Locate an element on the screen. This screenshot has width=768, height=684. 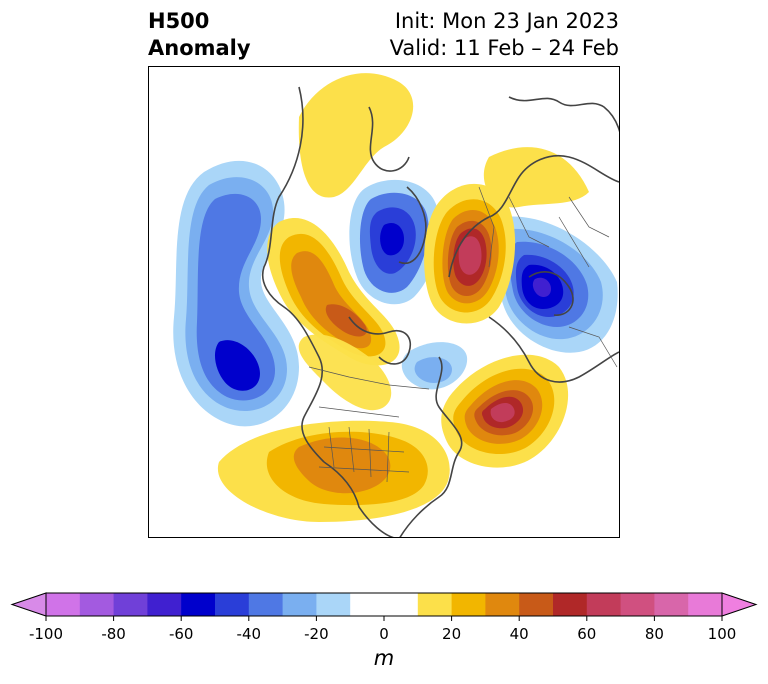
greenland-low is located at coordinates (434, 366).